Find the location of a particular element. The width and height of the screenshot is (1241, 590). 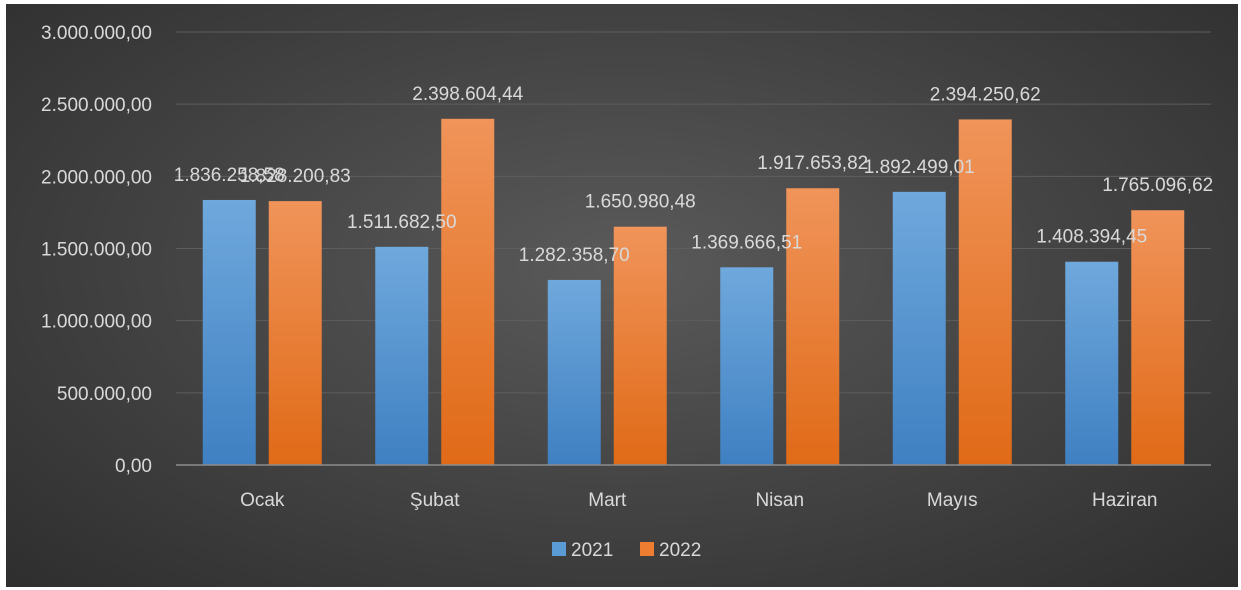

data-label: 1.892.499,01 is located at coordinates (919, 167).